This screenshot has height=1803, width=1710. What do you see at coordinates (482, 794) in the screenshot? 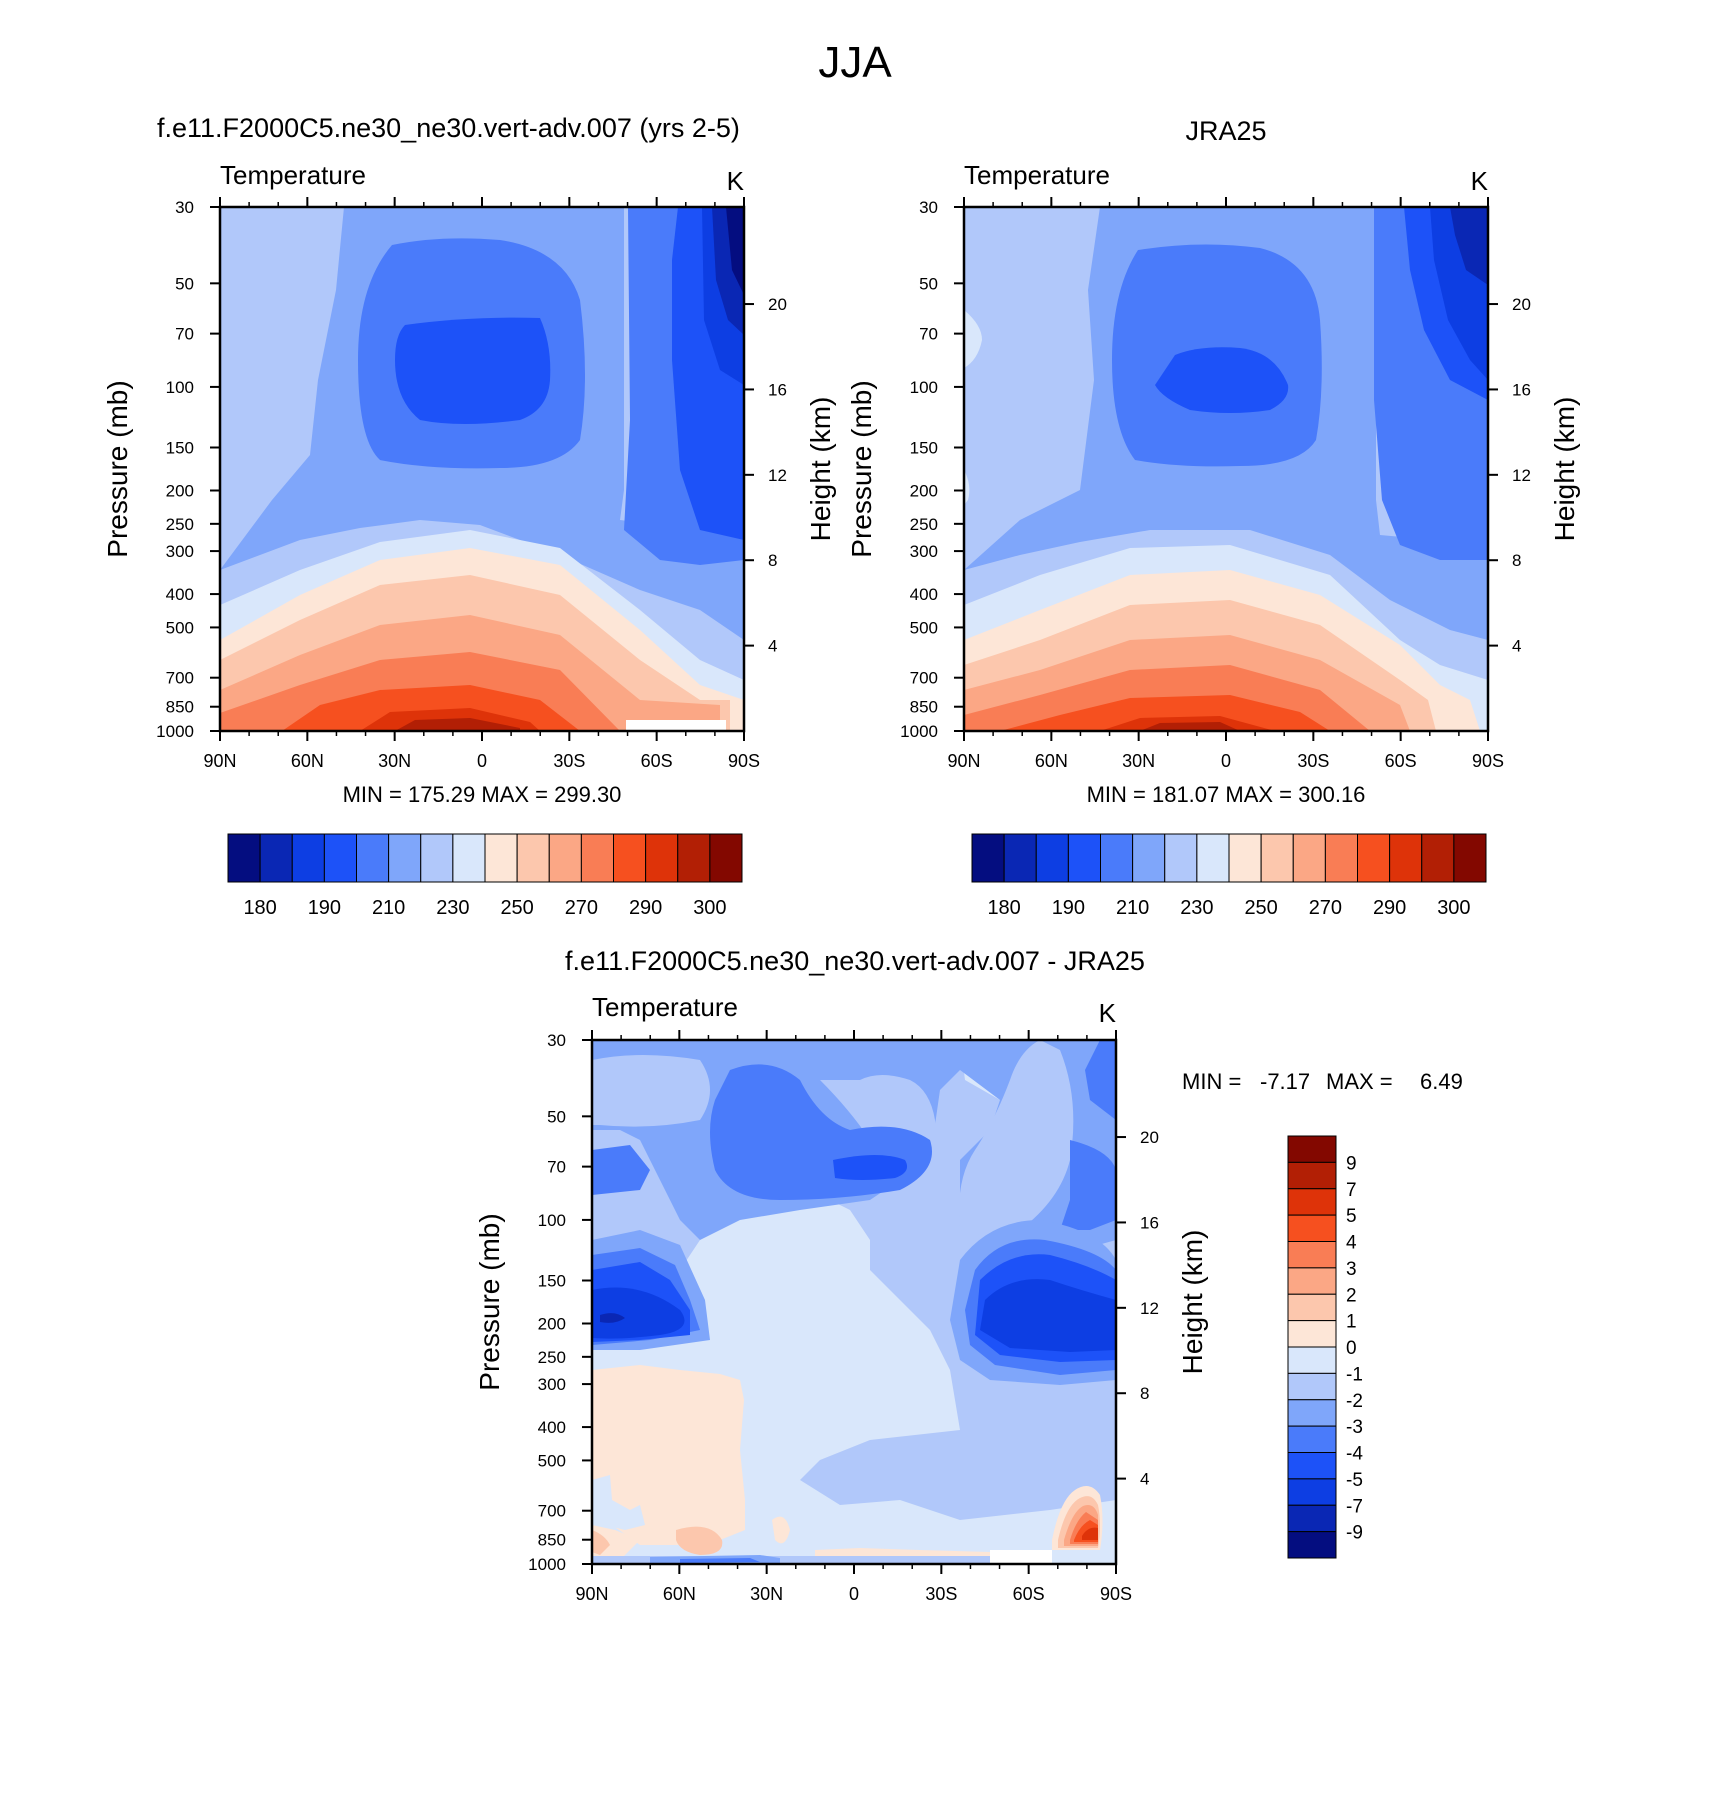
I see `min-max-stats: MIN = 175.29 MAX = 299.30` at bounding box center [482, 794].